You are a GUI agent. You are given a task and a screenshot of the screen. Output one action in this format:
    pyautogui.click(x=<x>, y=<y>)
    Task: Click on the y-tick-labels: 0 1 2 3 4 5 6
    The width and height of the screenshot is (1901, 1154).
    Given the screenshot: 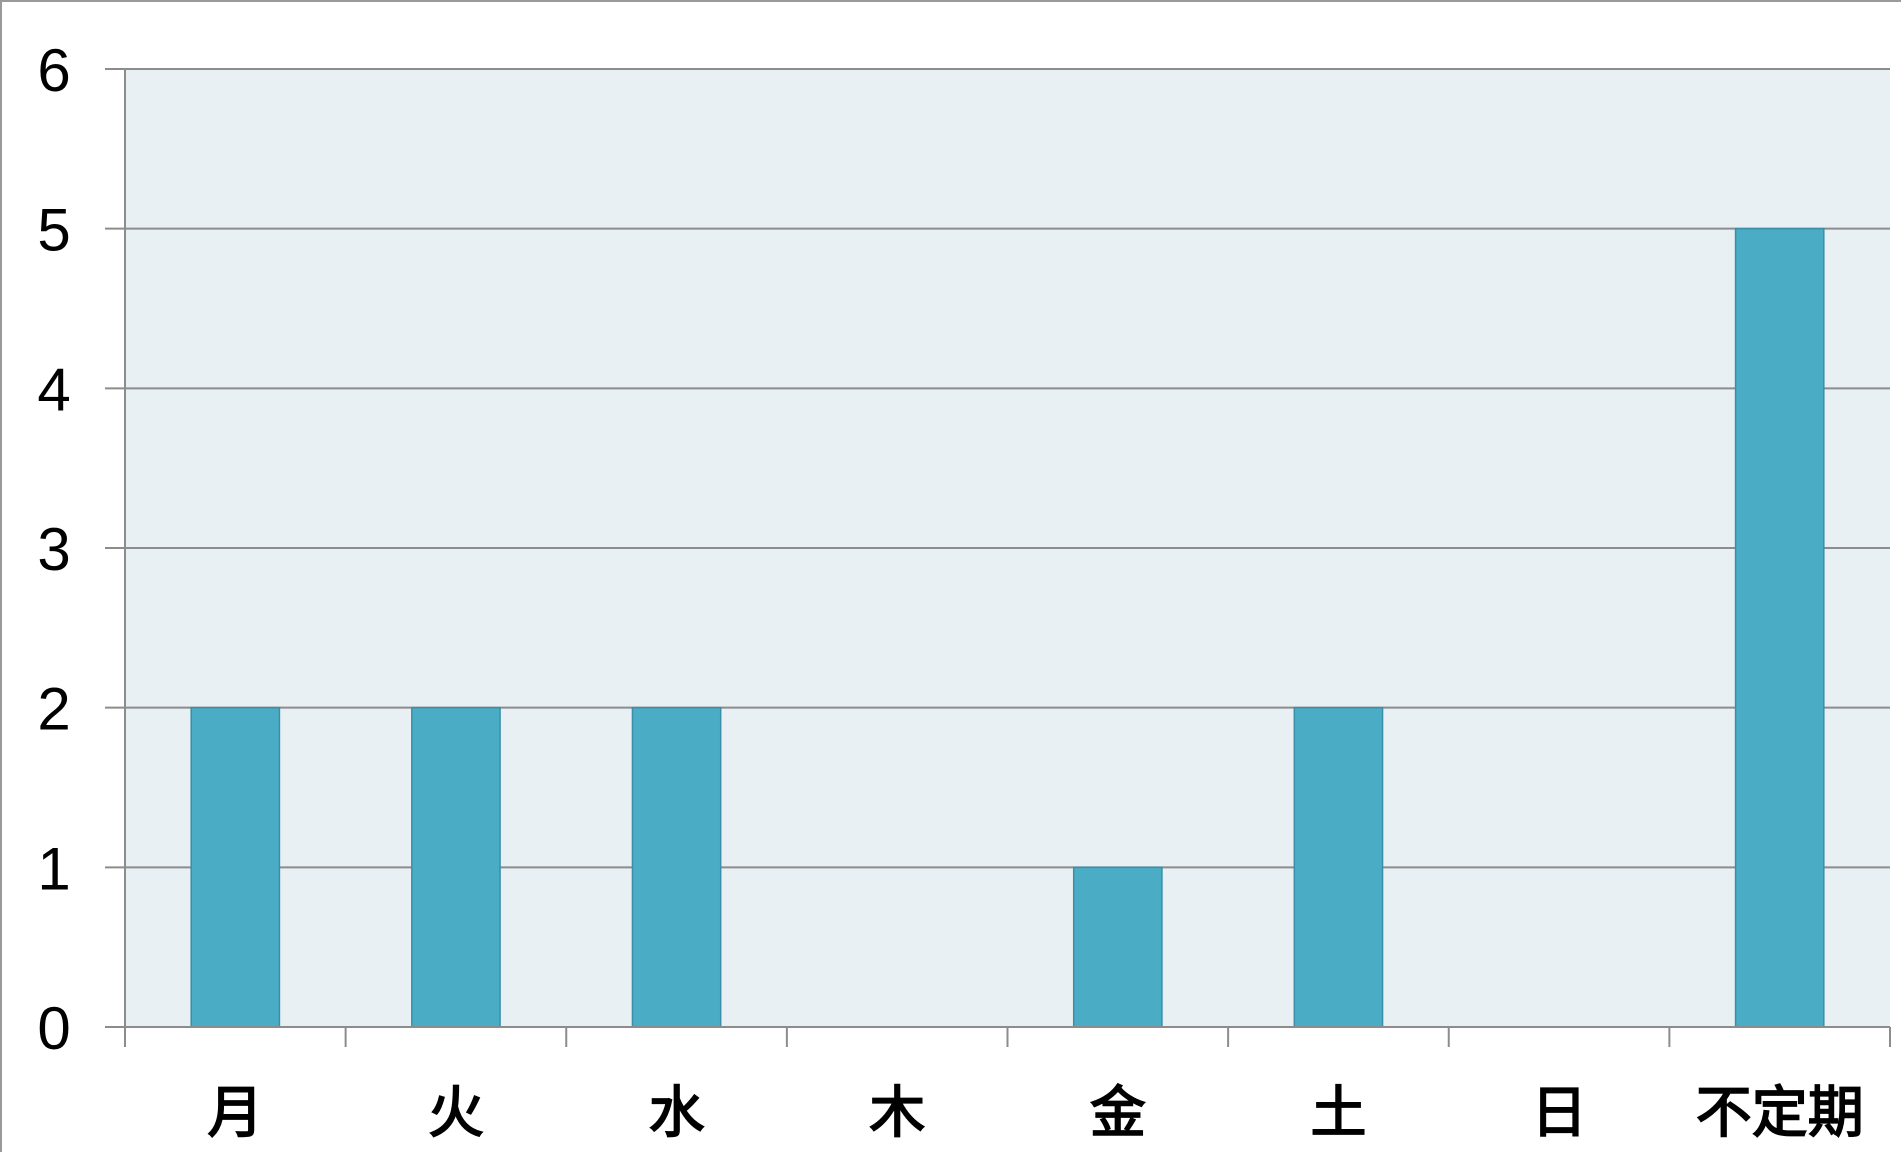 What is the action you would take?
    pyautogui.click(x=53, y=549)
    